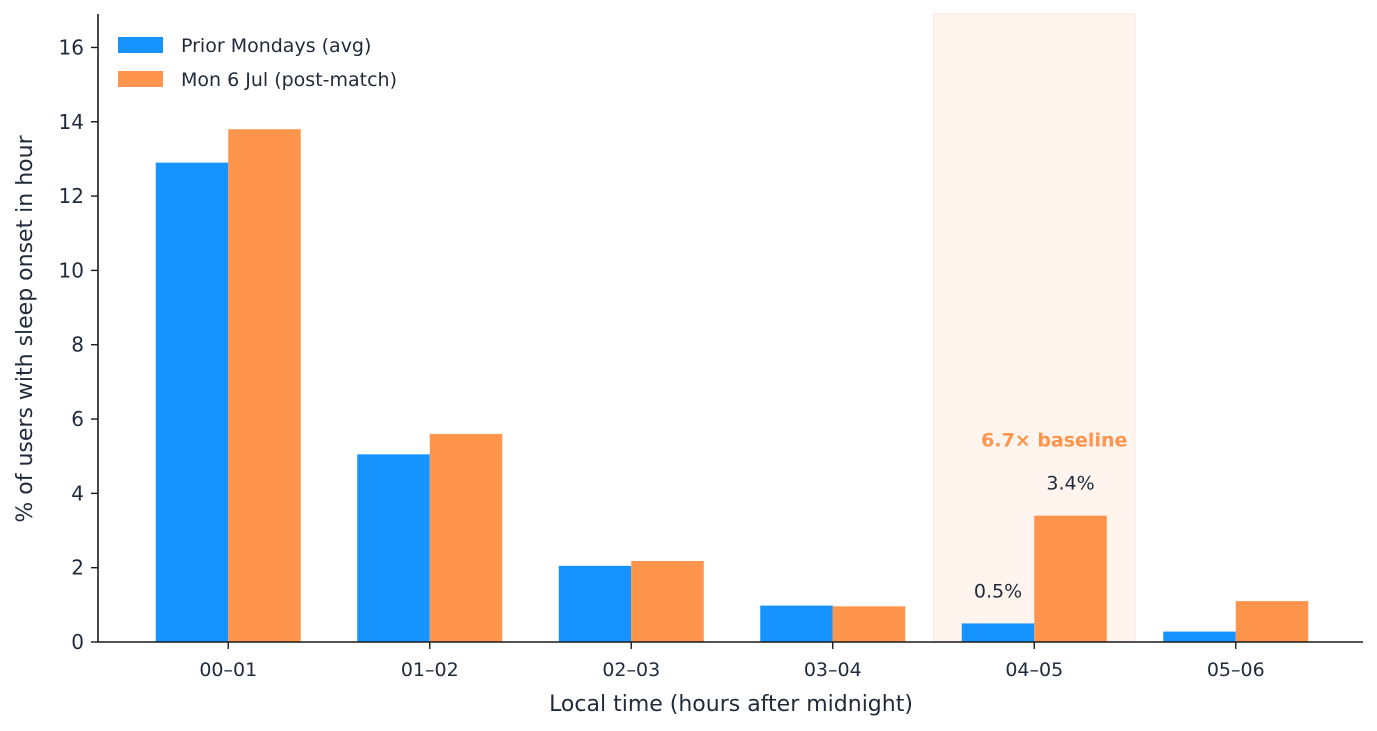 This screenshot has width=1377, height=731. Describe the element at coordinates (998, 591) in the screenshot. I see `data-label: 0.5%` at that location.